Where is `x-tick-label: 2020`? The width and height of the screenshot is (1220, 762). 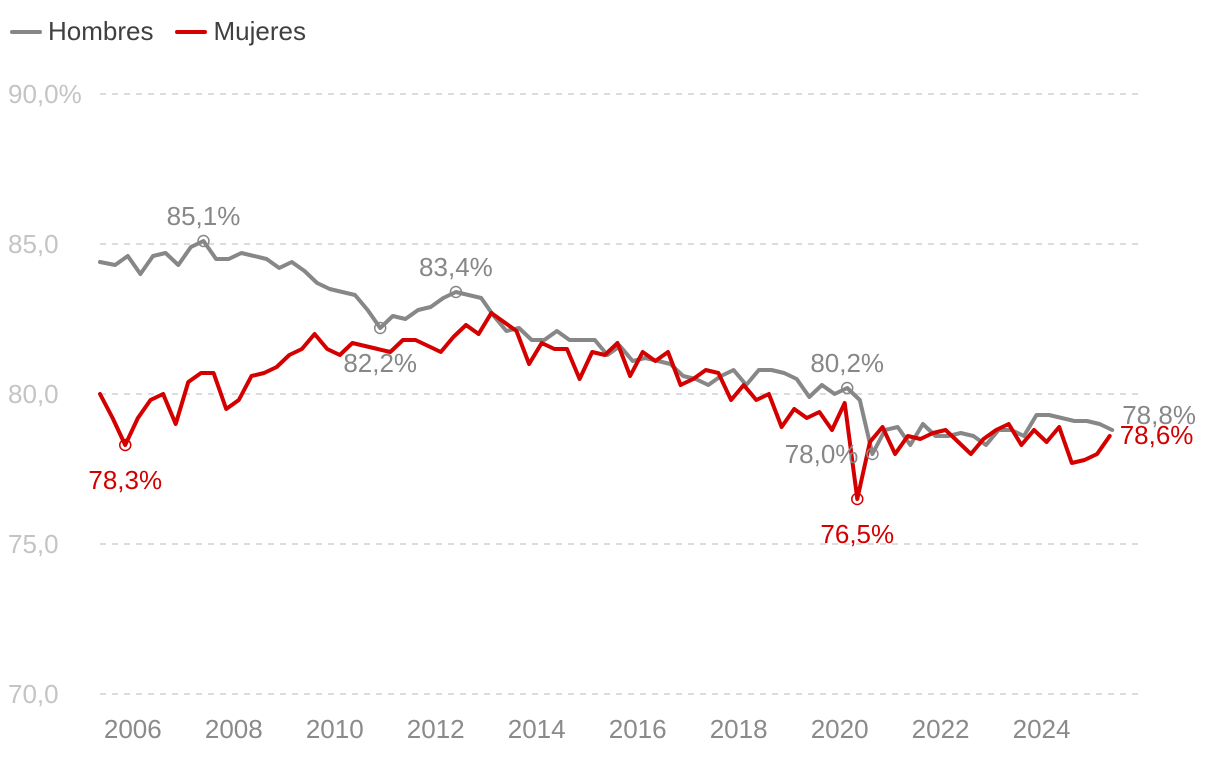
x-tick-label: 2020 is located at coordinates (840, 729).